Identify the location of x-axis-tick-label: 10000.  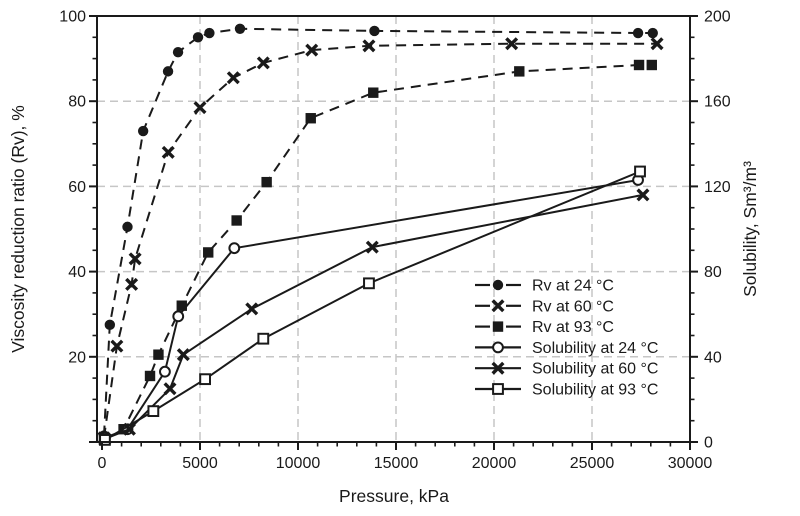
(298, 463).